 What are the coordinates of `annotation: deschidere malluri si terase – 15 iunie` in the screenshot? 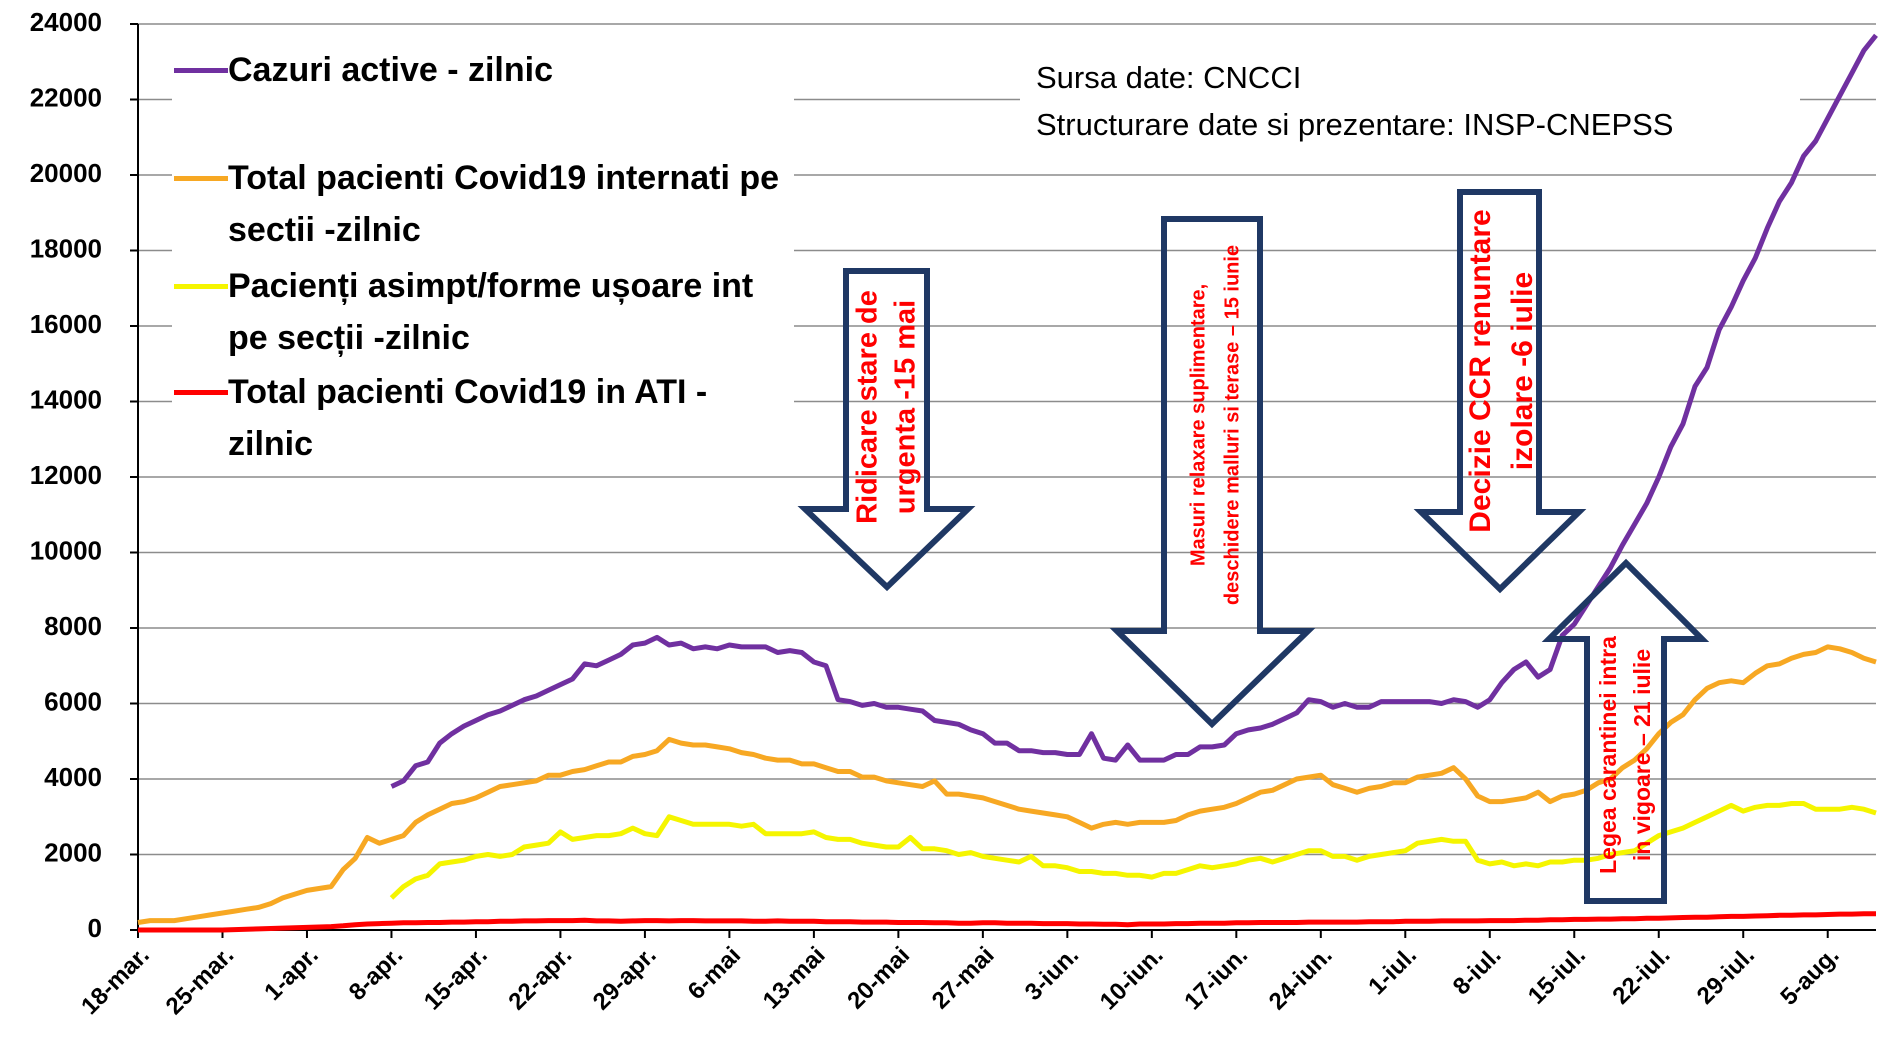 It's located at (1232, 425).